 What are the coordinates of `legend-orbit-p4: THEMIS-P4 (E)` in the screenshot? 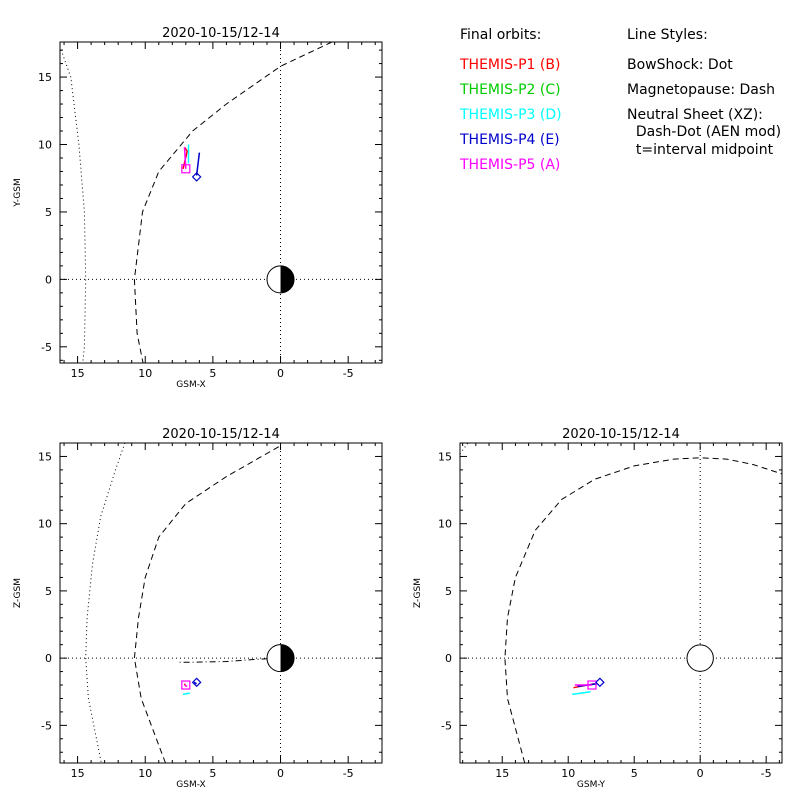 It's located at (510, 140).